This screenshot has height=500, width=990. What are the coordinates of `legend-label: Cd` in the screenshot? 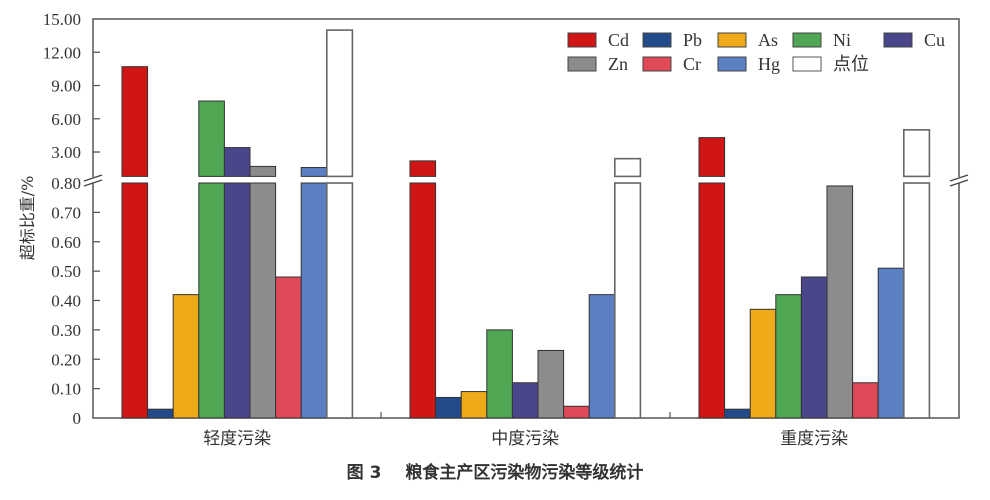 It's located at (618, 40).